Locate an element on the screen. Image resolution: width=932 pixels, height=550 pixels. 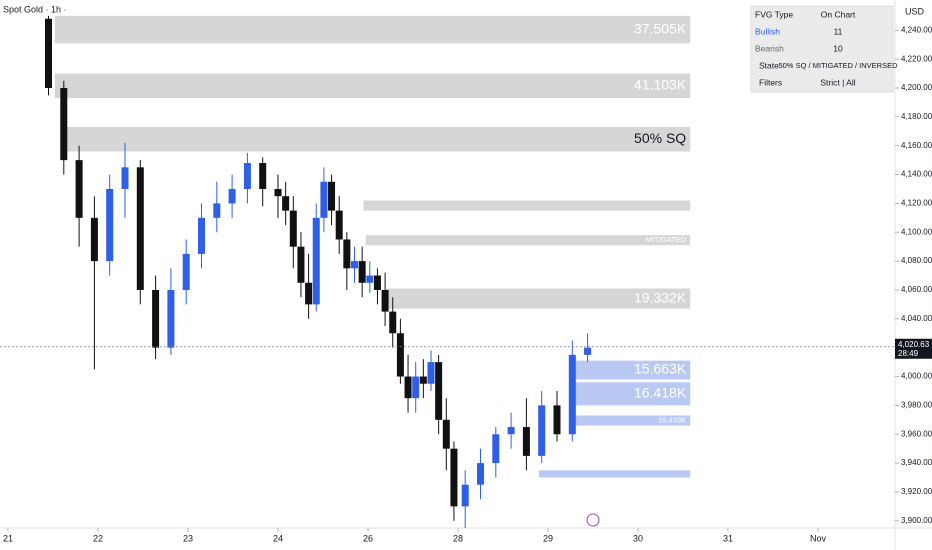
y-tick-label: 4,100.00 is located at coordinates (916, 231).